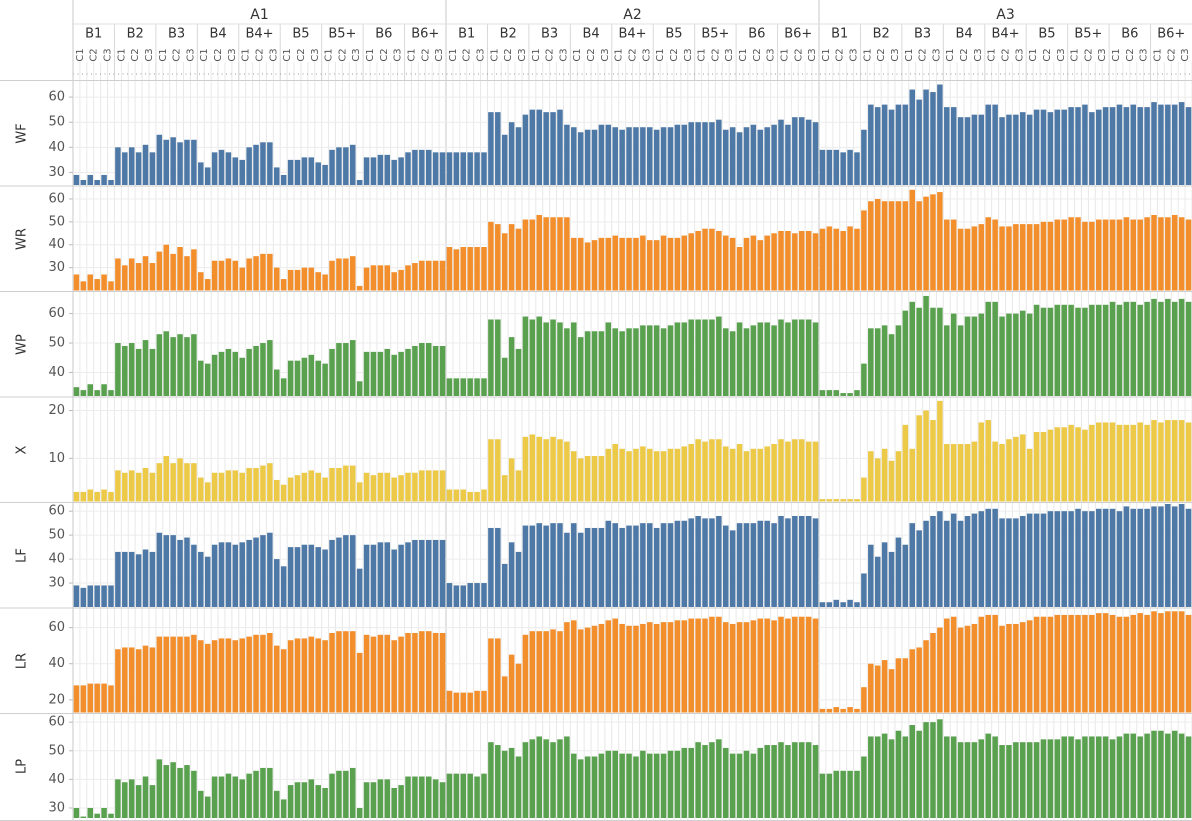 This screenshot has width=1192, height=821. What do you see at coordinates (56, 313) in the screenshot?
I see `y-tick-label: 60` at bounding box center [56, 313].